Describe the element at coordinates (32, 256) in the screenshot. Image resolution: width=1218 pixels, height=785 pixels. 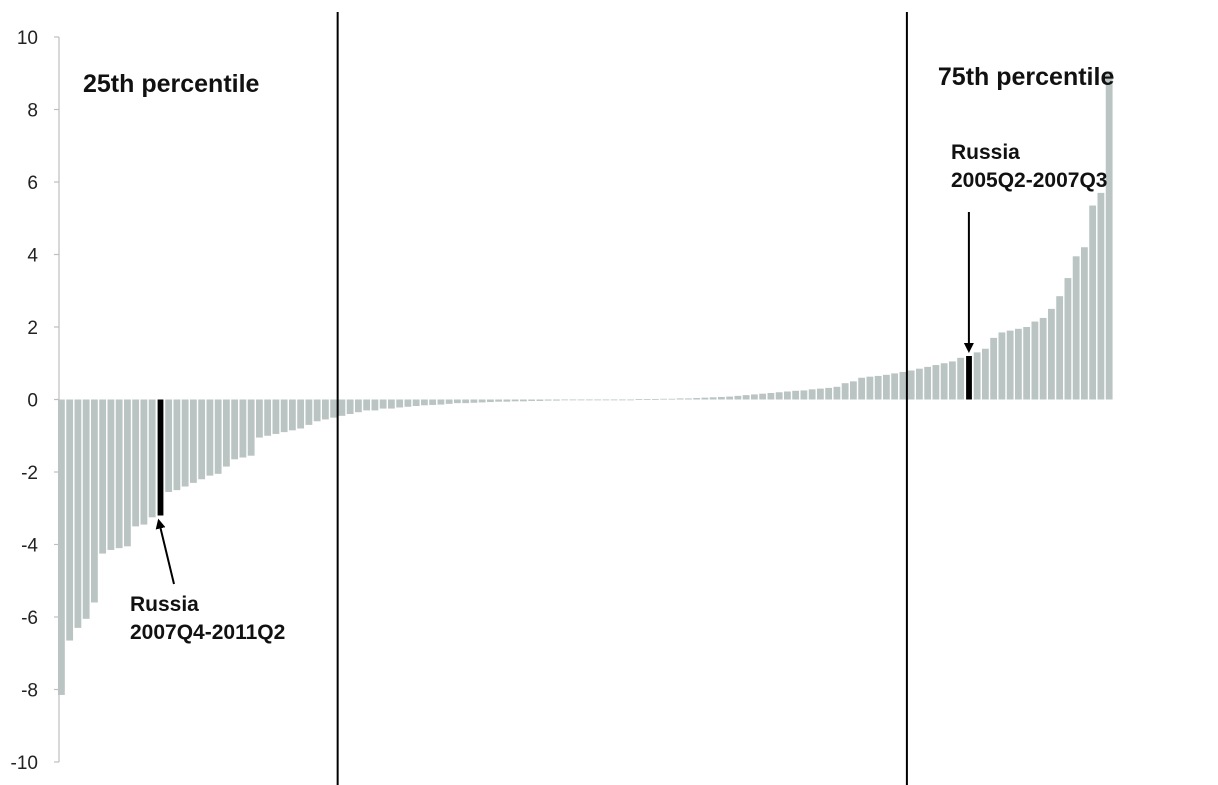
I see `y-tick-label: 4` at that location.